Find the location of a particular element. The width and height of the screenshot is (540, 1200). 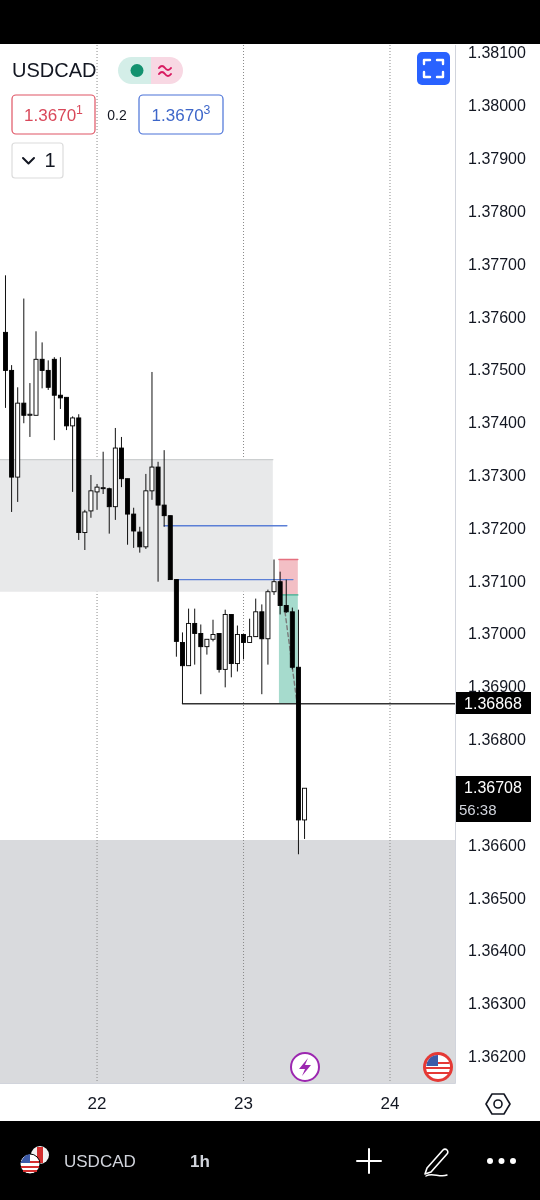

annotation: 1 is located at coordinates (50, 160).